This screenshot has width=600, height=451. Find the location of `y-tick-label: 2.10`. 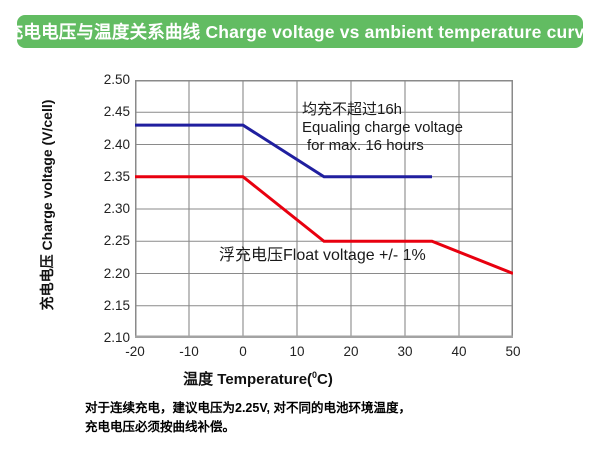

y-tick-label: 2.10 is located at coordinates (116, 337).